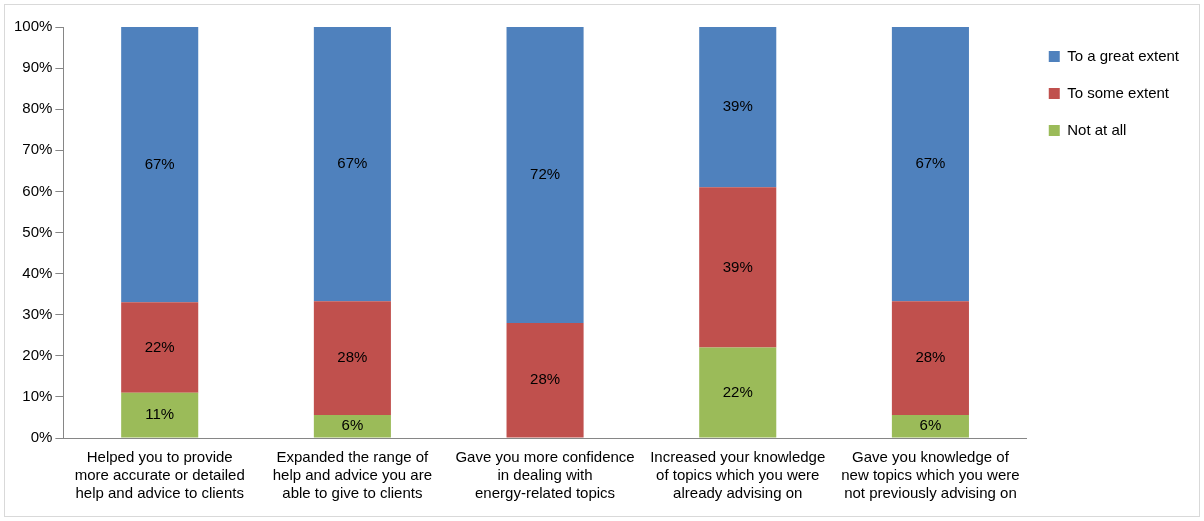 The height and width of the screenshot is (521, 1204). What do you see at coordinates (37, 108) in the screenshot?
I see `y-tick-label: 80%` at bounding box center [37, 108].